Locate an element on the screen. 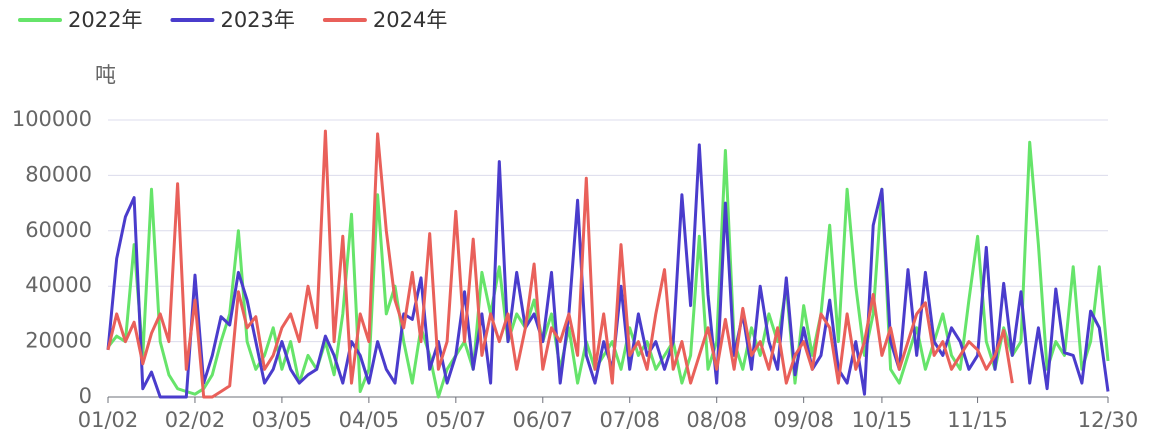 The width and height of the screenshot is (1149, 443). x-tick-label: 04/05 is located at coordinates (369, 420).